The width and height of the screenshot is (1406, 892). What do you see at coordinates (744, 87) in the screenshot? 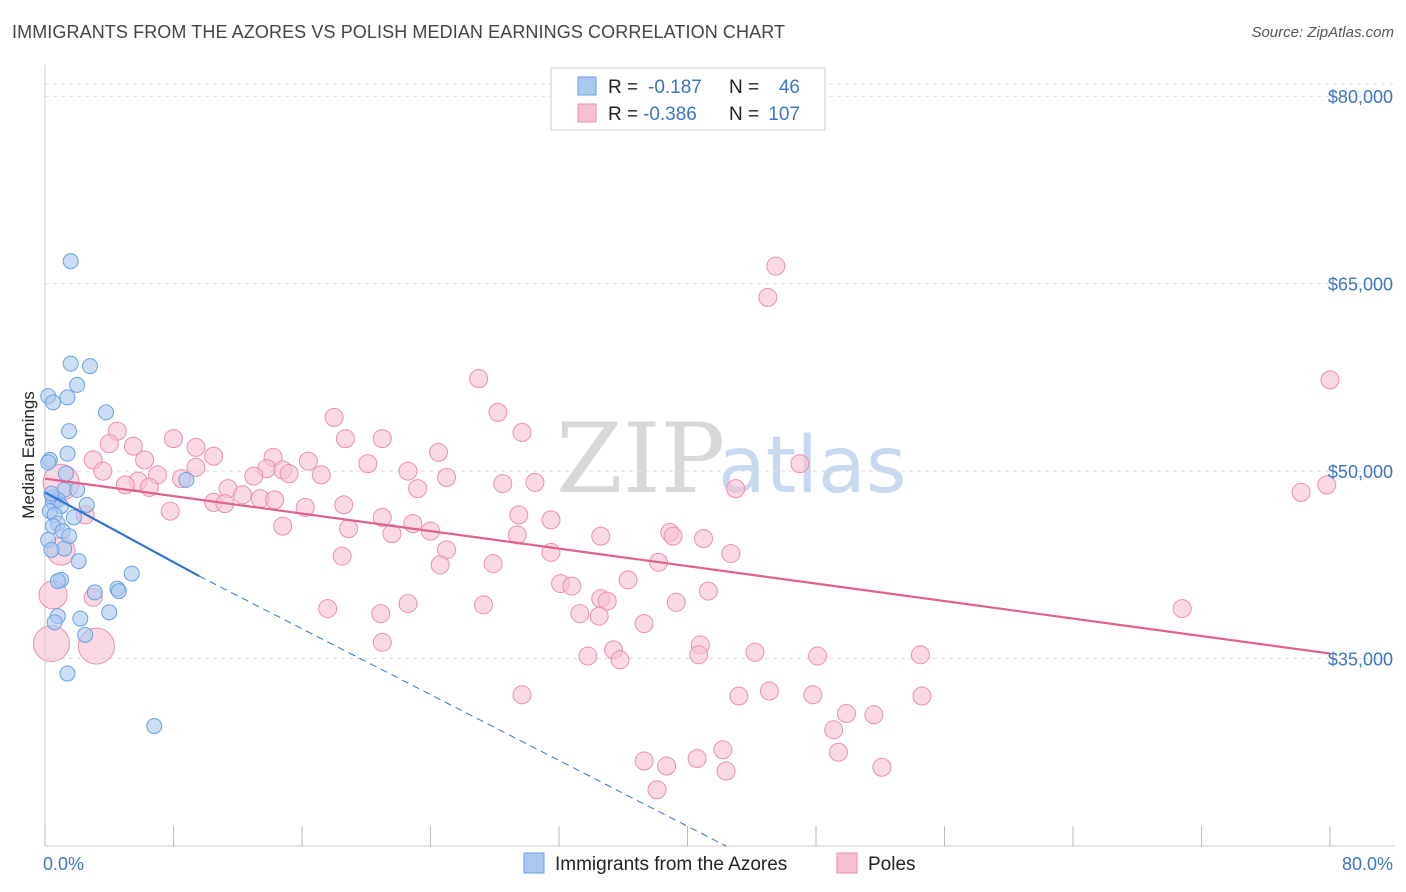
I see `legend-n-label-0: N =` at bounding box center [744, 87].